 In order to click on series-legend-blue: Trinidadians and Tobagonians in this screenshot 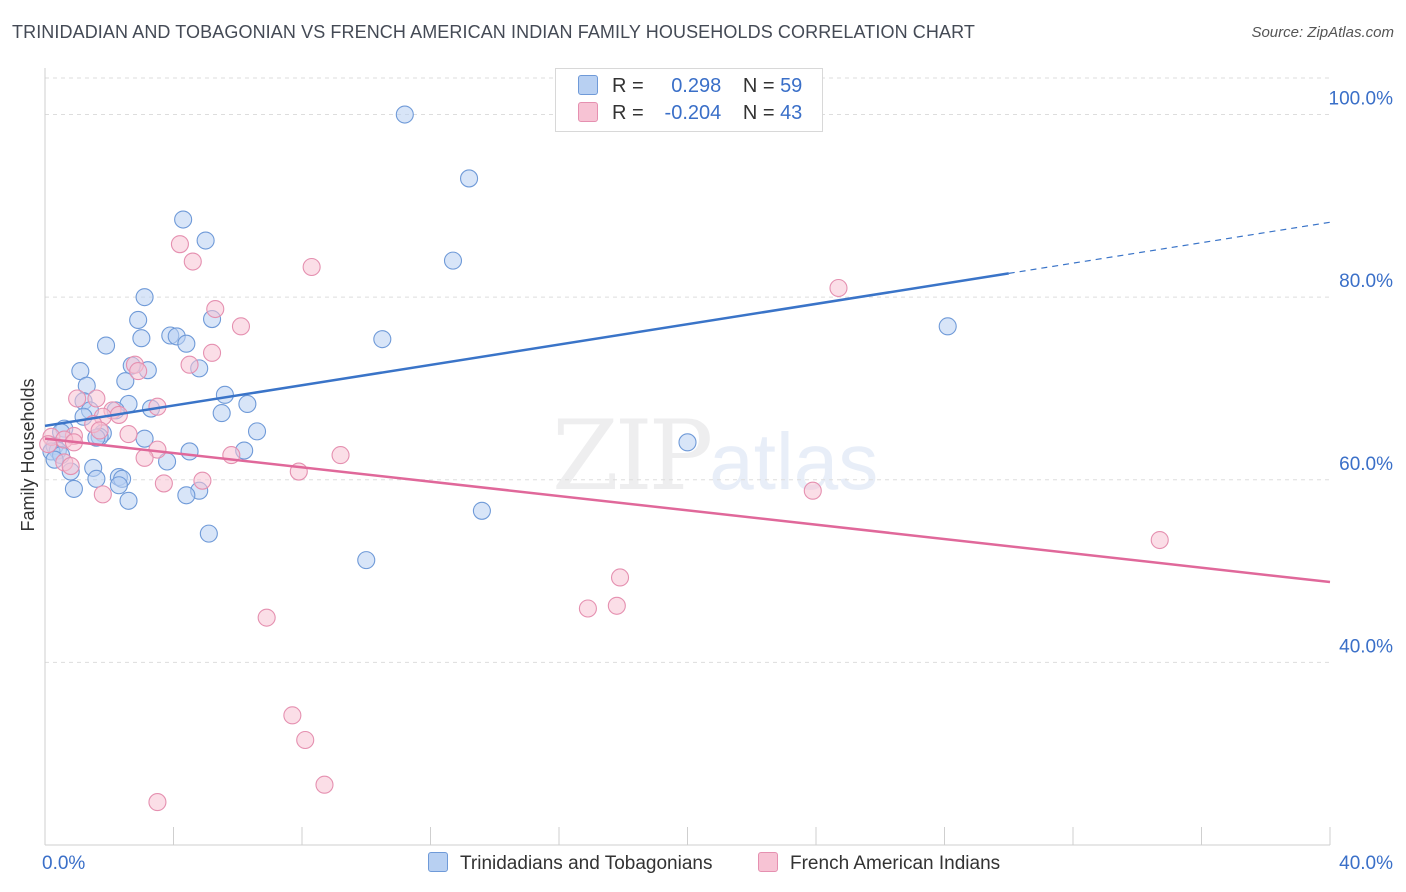, I will do `click(570, 863)`.